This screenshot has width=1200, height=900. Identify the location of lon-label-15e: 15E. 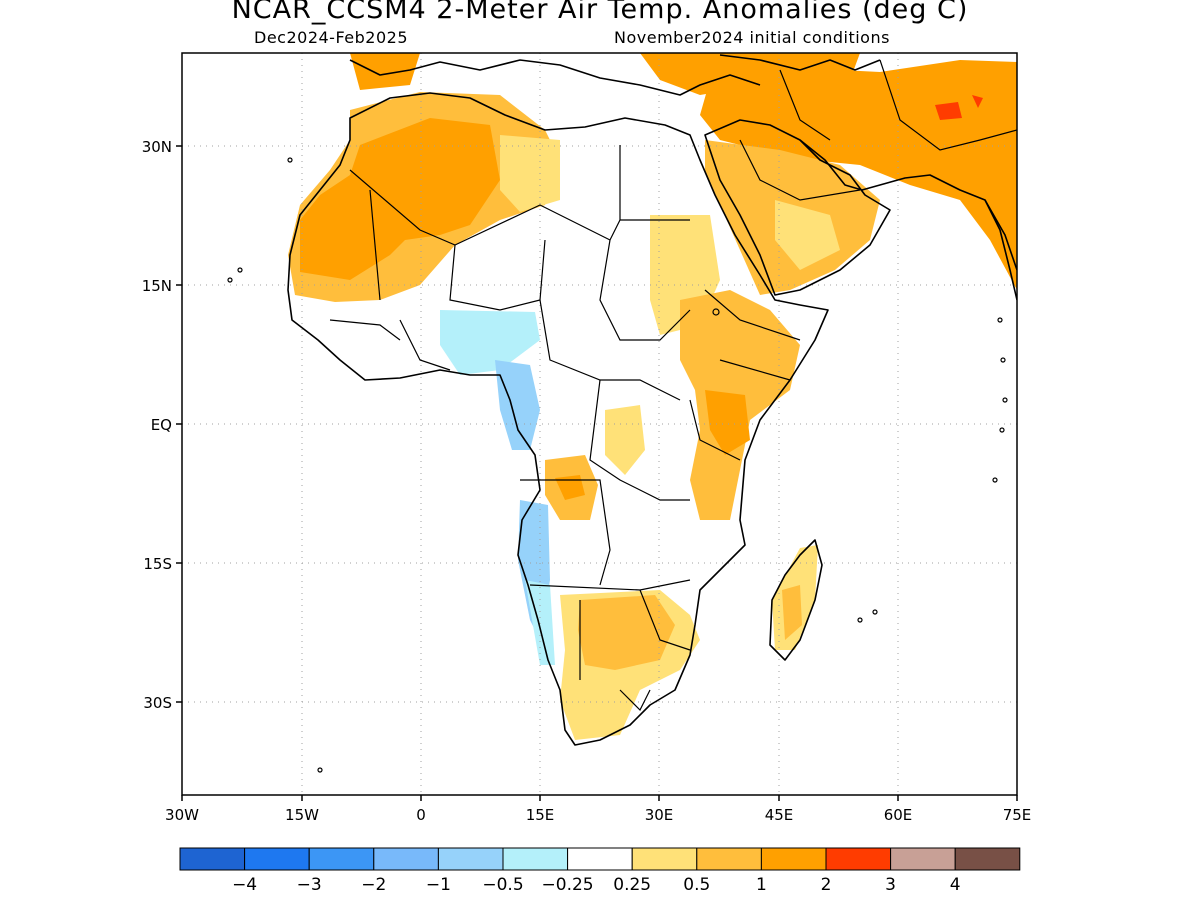
(540, 815).